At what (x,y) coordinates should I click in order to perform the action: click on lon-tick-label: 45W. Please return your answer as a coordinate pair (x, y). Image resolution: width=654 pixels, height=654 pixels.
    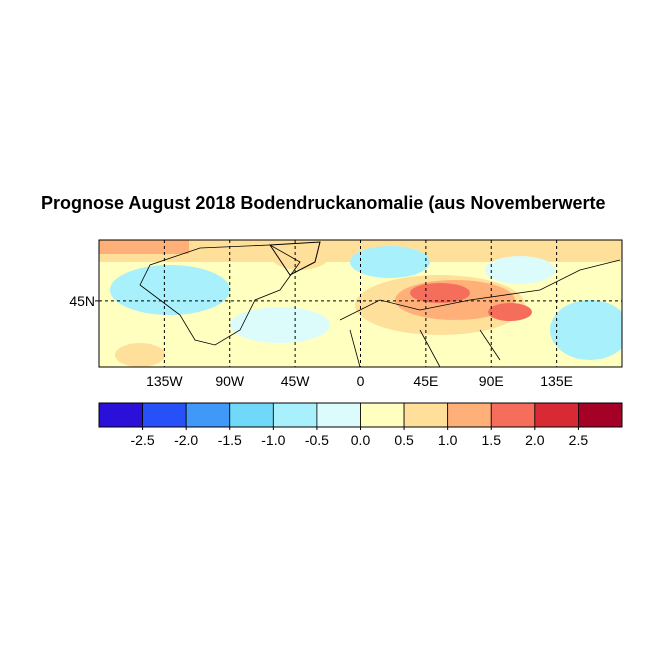
    Looking at the image, I should click on (296, 381).